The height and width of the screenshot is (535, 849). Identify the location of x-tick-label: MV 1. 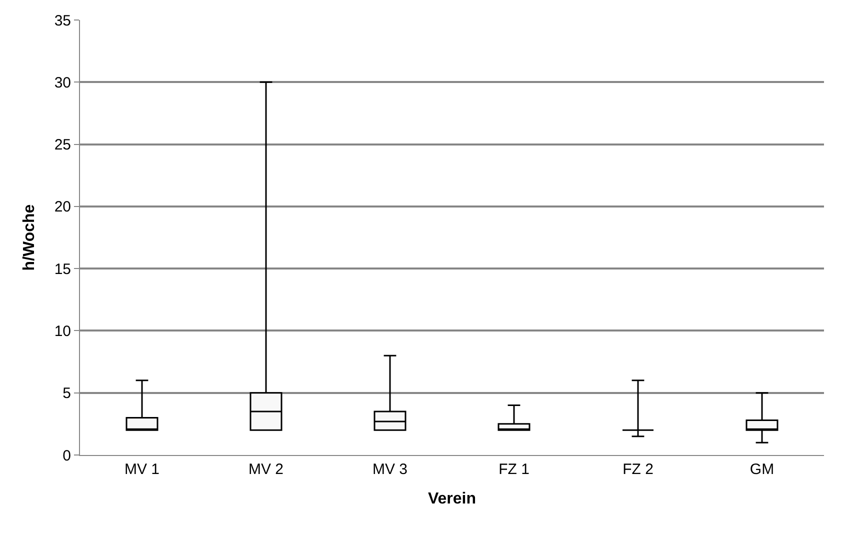
(142, 469).